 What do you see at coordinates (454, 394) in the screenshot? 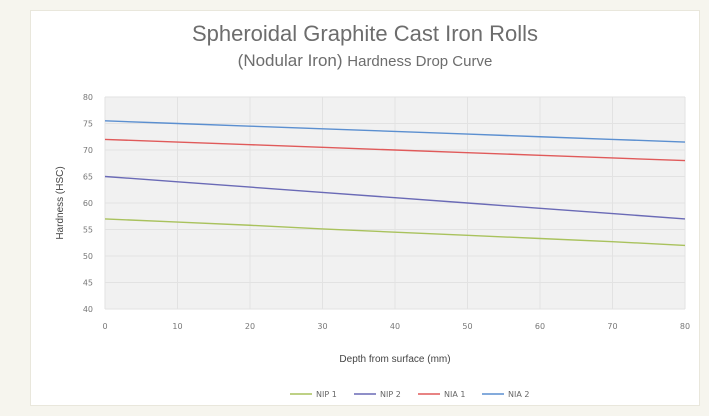
I see `legend-label: NIA 1` at bounding box center [454, 394].